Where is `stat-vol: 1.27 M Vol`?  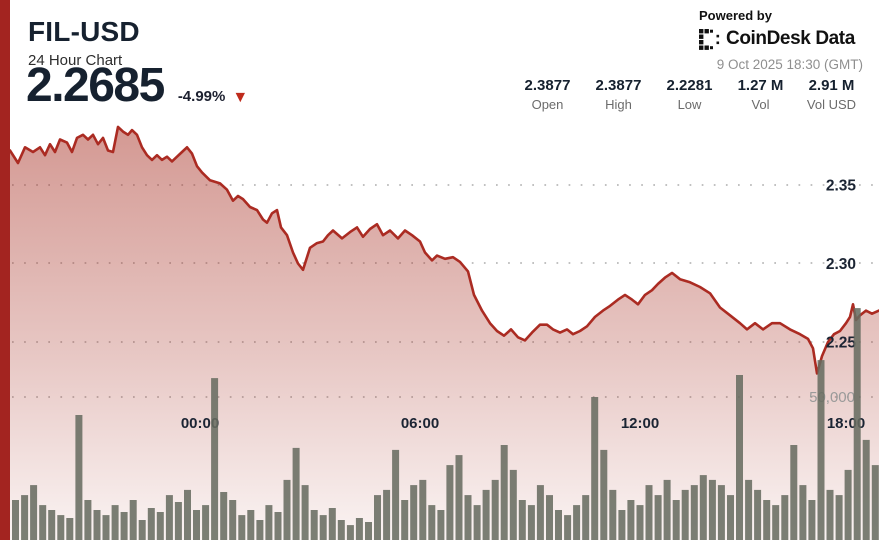 stat-vol: 1.27 M Vol is located at coordinates (760, 94).